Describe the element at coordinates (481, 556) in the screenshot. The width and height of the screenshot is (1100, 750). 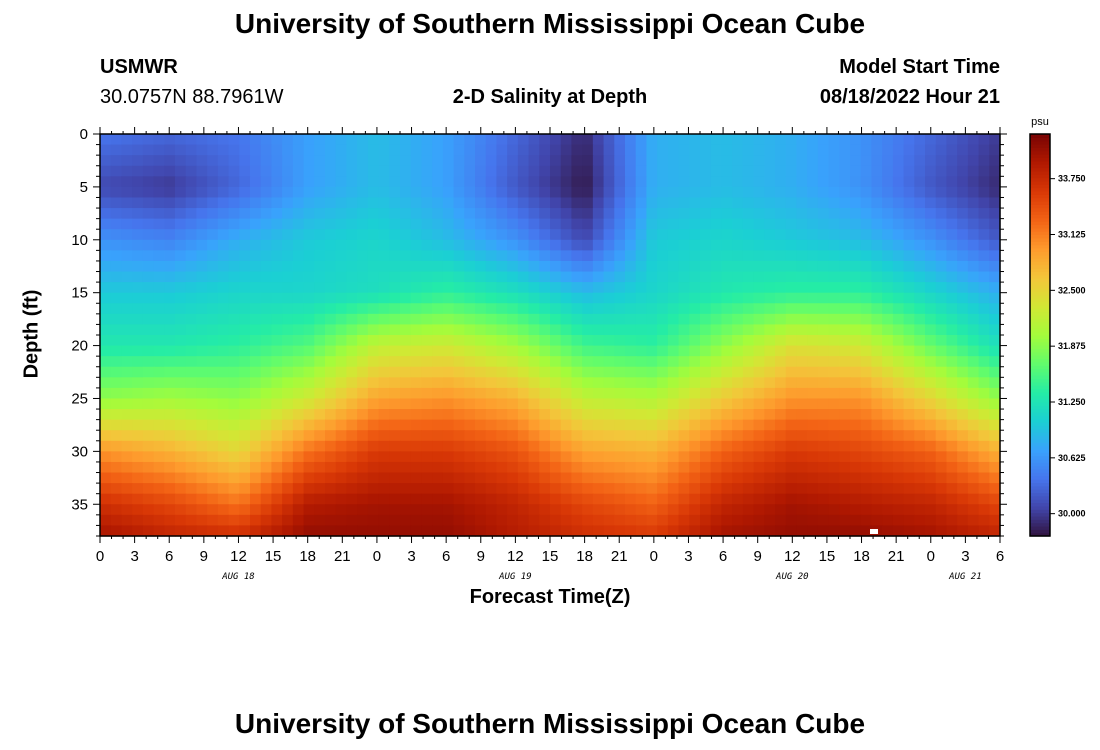
I see `x-tick-label: 9` at that location.